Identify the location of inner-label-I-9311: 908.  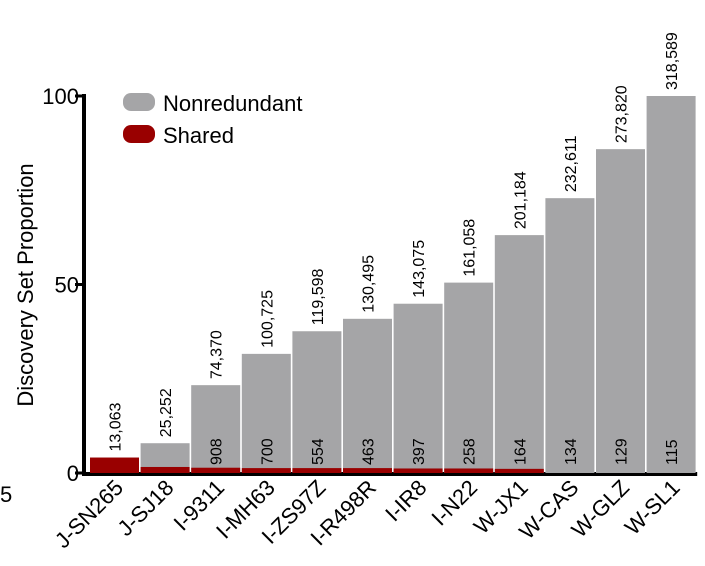
(217, 451).